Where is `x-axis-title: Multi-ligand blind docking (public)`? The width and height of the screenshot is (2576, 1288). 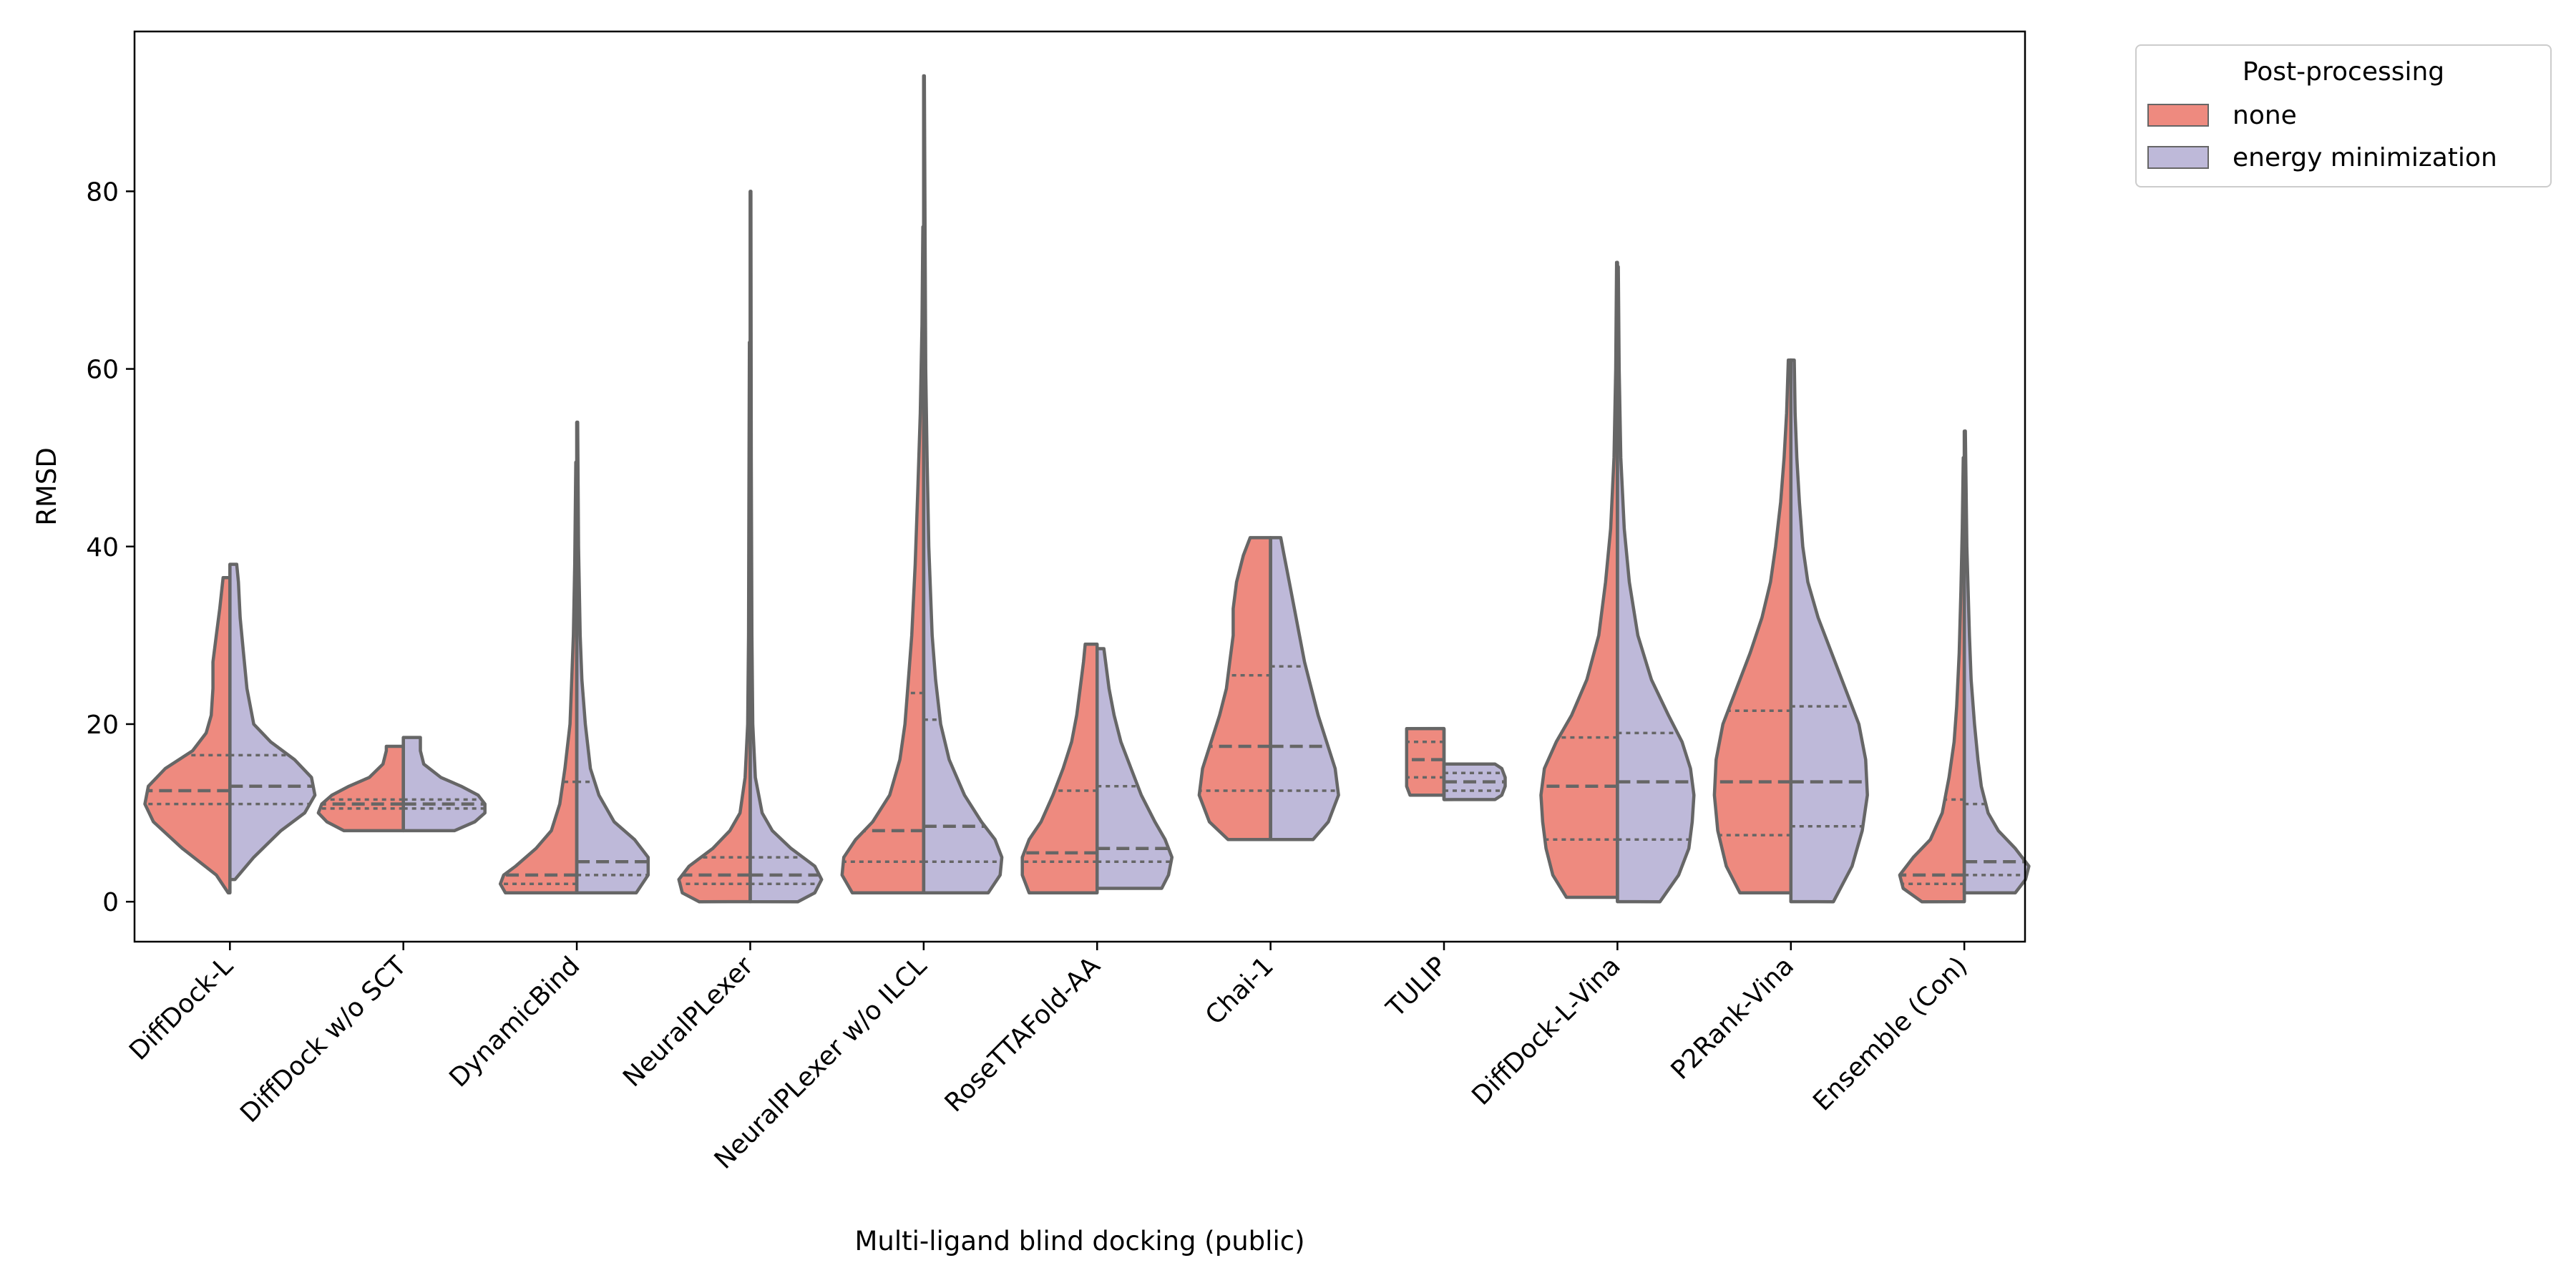 x-axis-title: Multi-ligand blind docking (public) is located at coordinates (1079, 1241).